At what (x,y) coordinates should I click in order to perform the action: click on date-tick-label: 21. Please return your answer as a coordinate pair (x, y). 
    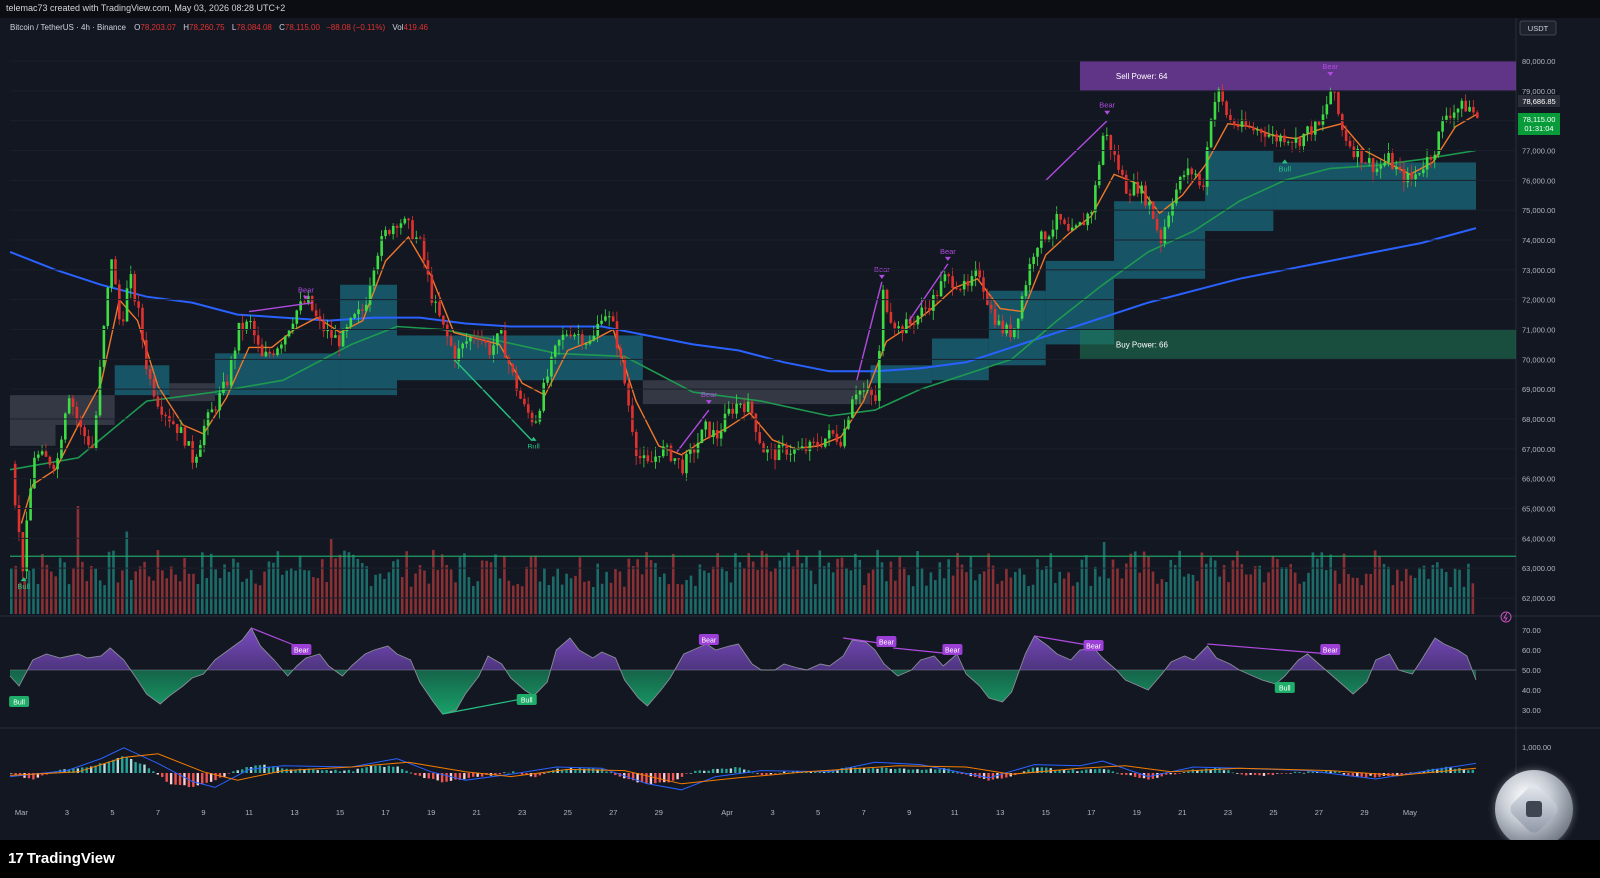
    Looking at the image, I should click on (476, 812).